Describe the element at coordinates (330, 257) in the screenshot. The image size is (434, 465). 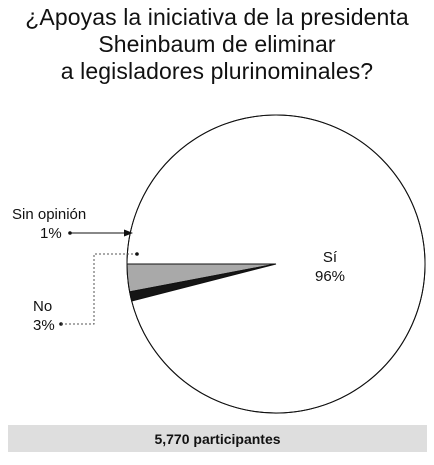
I see `slice-label-si: Sí` at that location.